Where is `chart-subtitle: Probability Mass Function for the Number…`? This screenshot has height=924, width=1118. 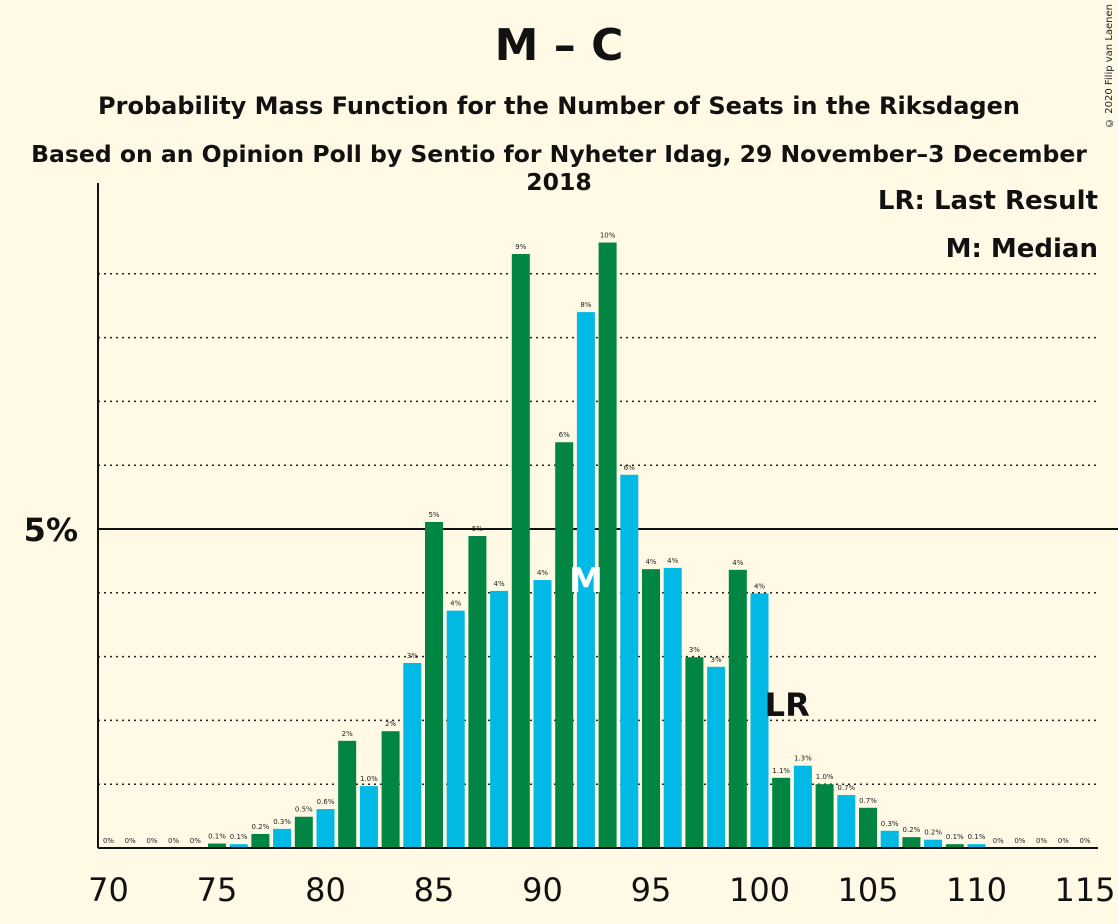 chart-subtitle: Probability Mass Function for the Number… is located at coordinates (559, 106).